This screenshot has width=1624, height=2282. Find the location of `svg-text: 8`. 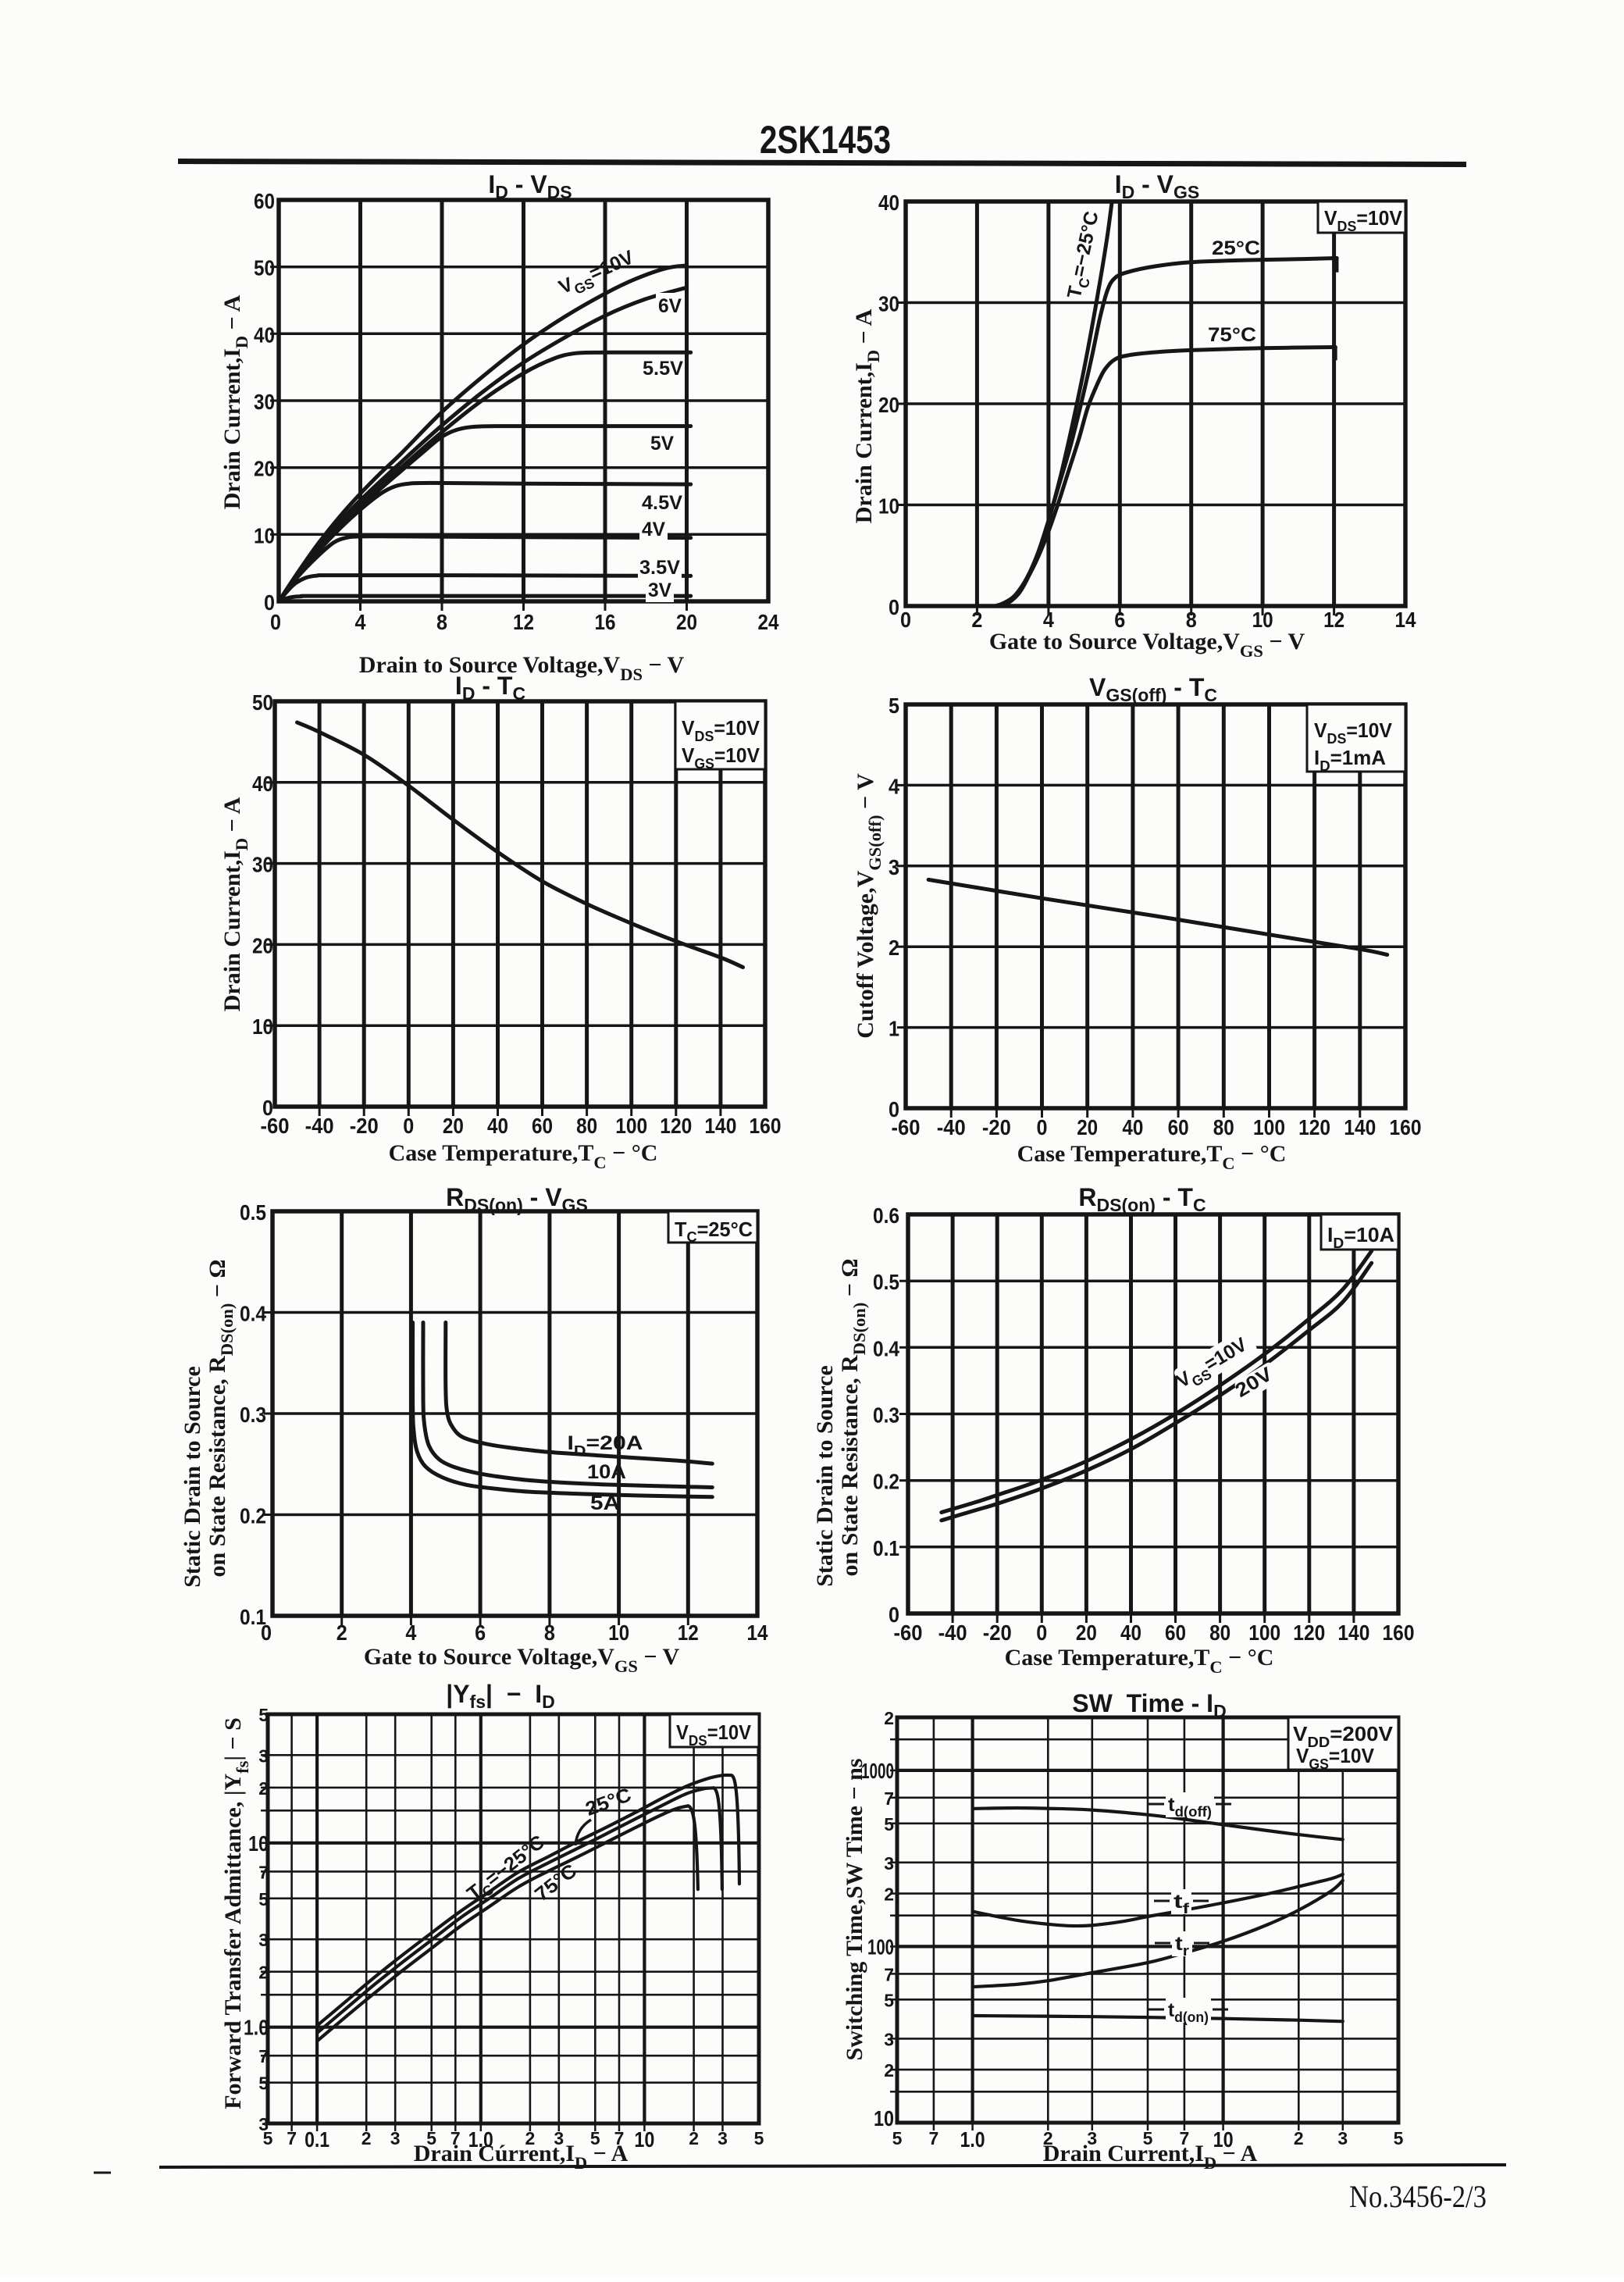

svg-text: 8 is located at coordinates (549, 1633).